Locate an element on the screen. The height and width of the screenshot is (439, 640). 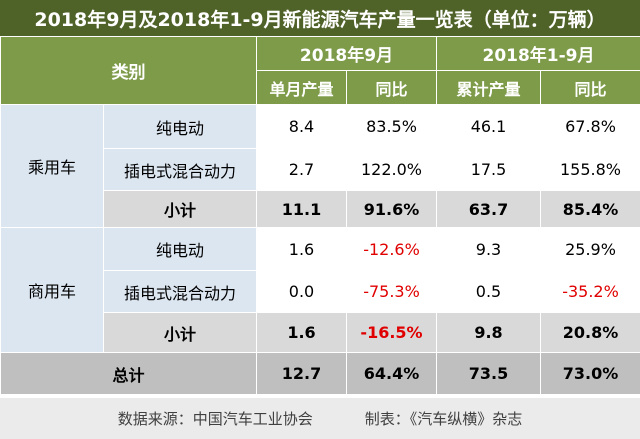
cumulative-cell: 9.8 is located at coordinates (488, 332).